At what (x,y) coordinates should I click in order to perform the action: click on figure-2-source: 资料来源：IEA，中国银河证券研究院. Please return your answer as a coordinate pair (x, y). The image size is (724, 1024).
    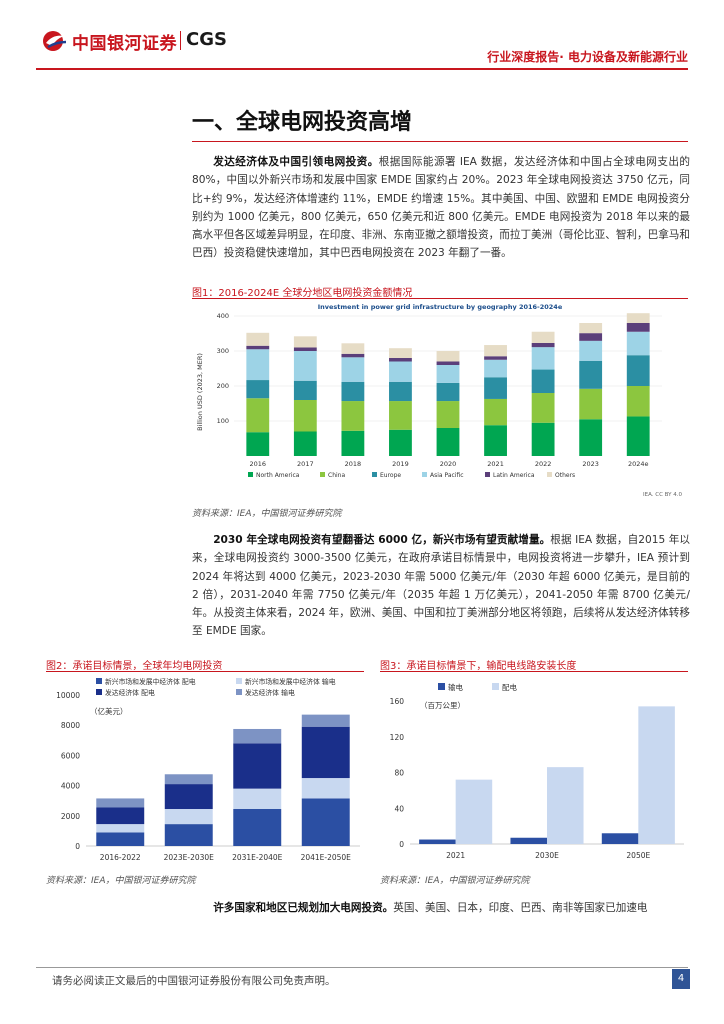
    Looking at the image, I should click on (121, 881).